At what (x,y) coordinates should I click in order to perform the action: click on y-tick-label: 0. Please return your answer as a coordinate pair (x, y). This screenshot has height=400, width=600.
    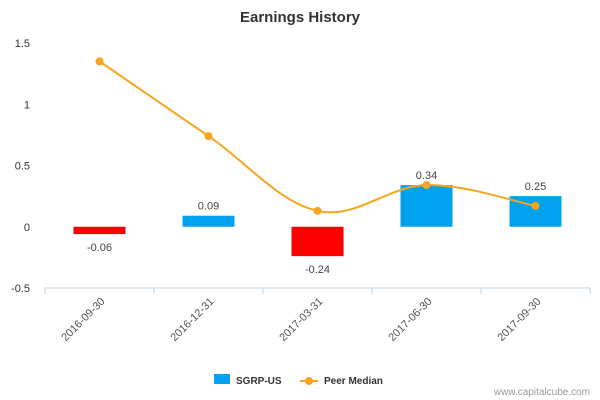
    Looking at the image, I should click on (27, 228).